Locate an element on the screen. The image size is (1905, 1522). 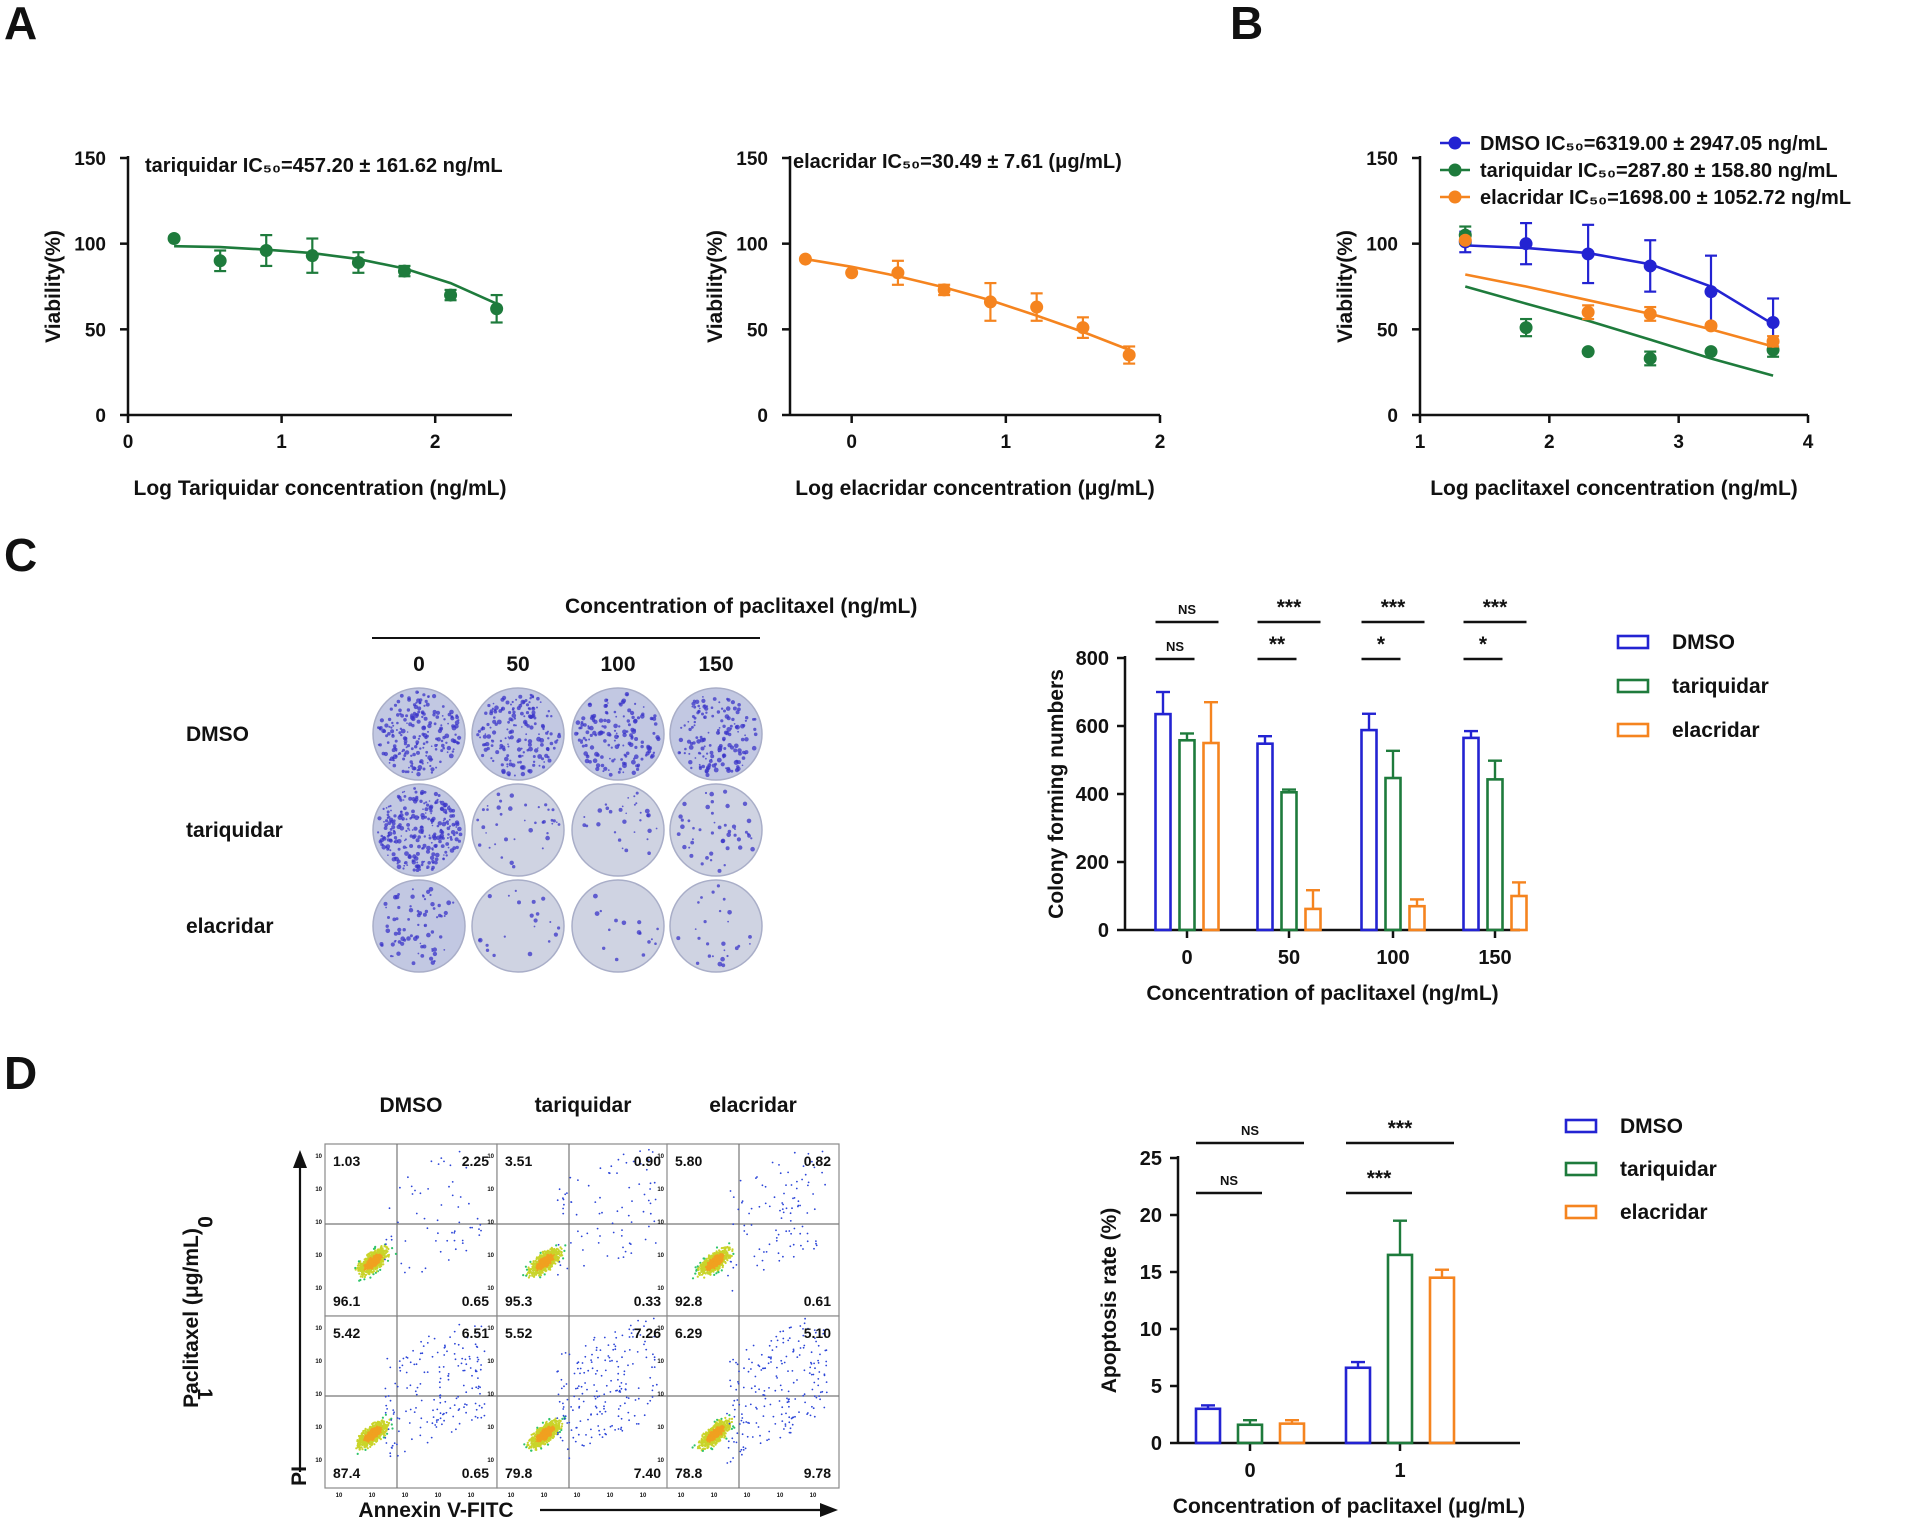
chart-a2-x-tick-label: 1 is located at coordinates (1006, 442).